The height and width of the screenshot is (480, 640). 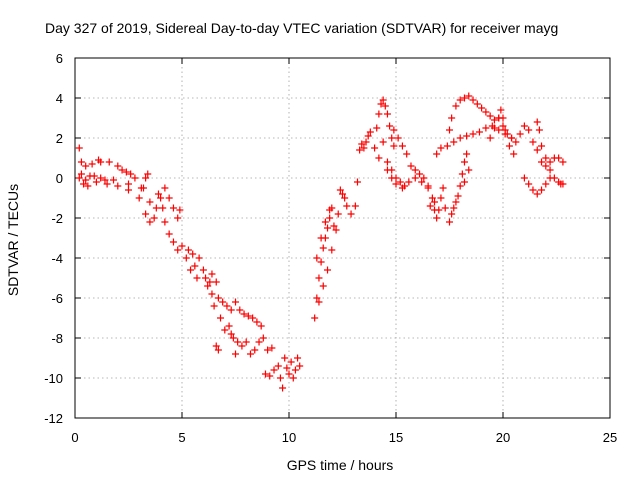 I want to click on x-tick-label: 5, so click(x=181, y=437).